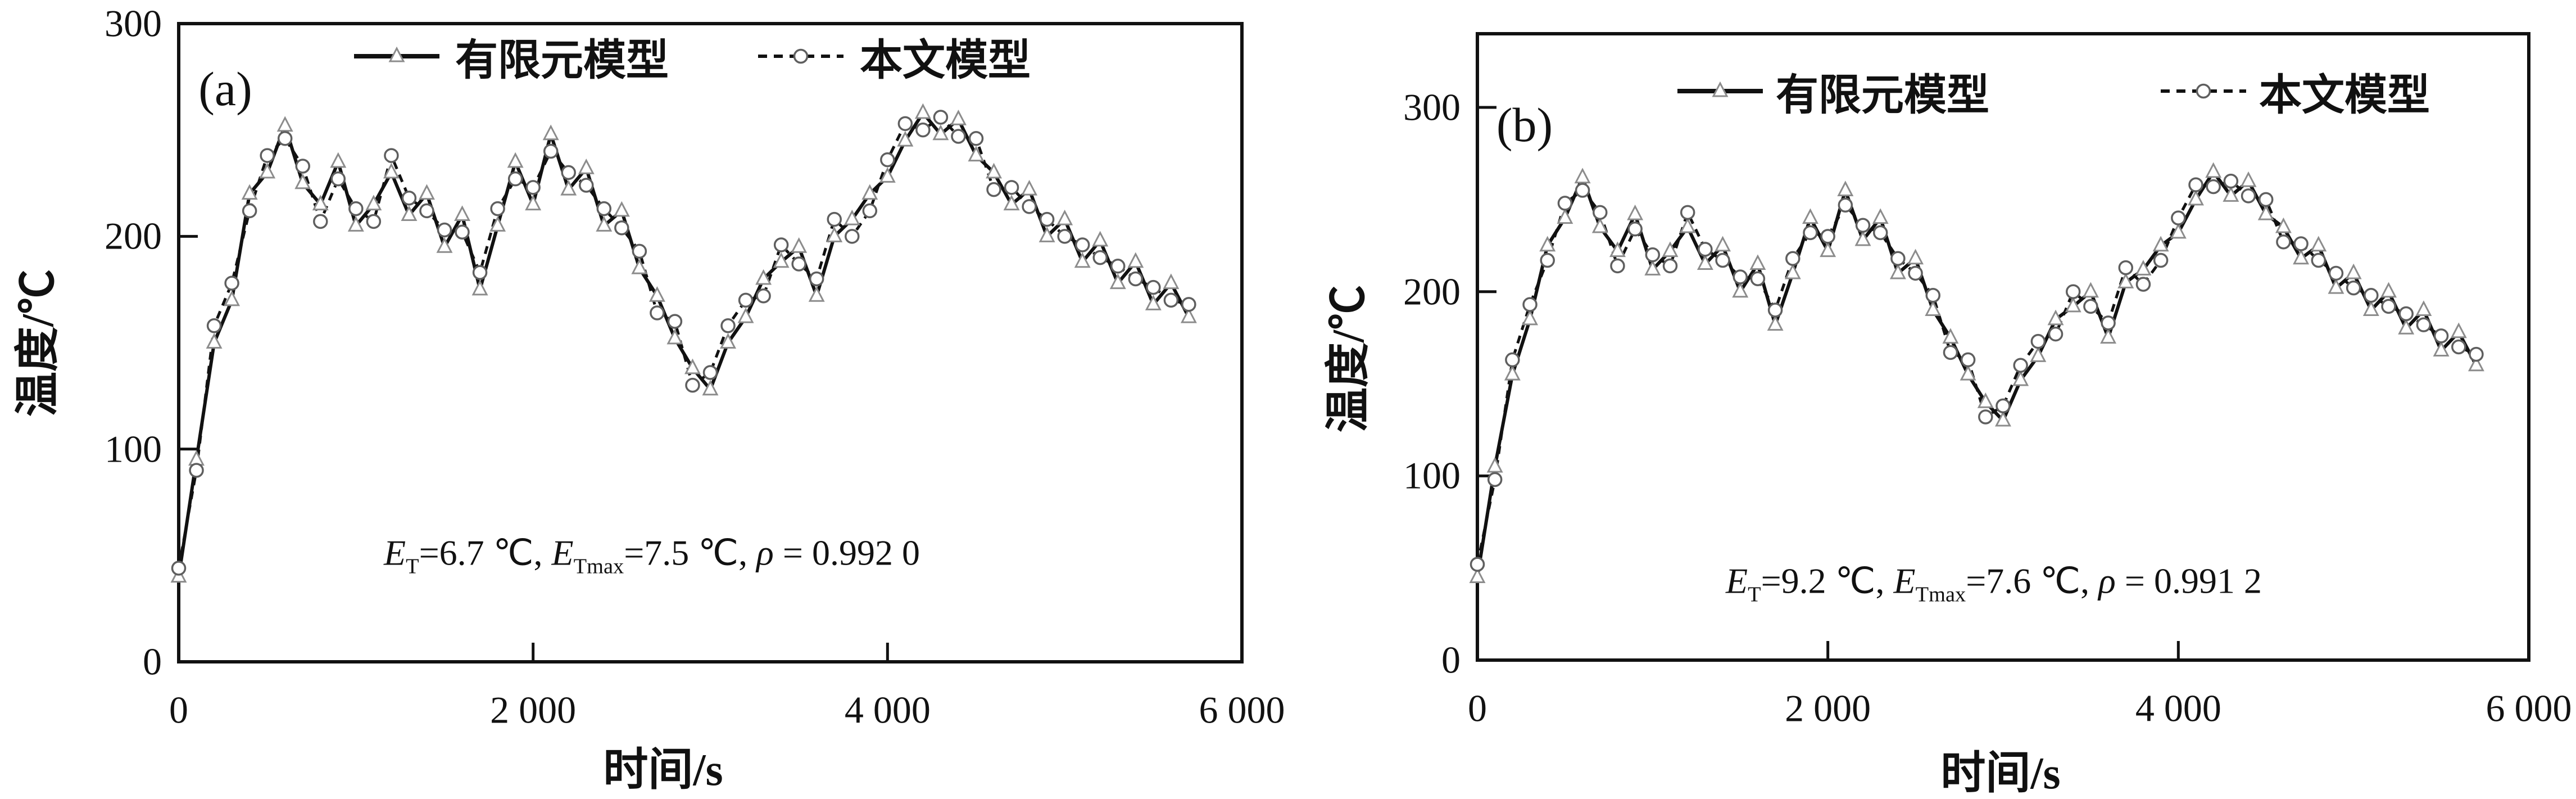 This screenshot has height=799, width=2576. I want to click on panel-a-legend-fem-marker, so click(396, 54).